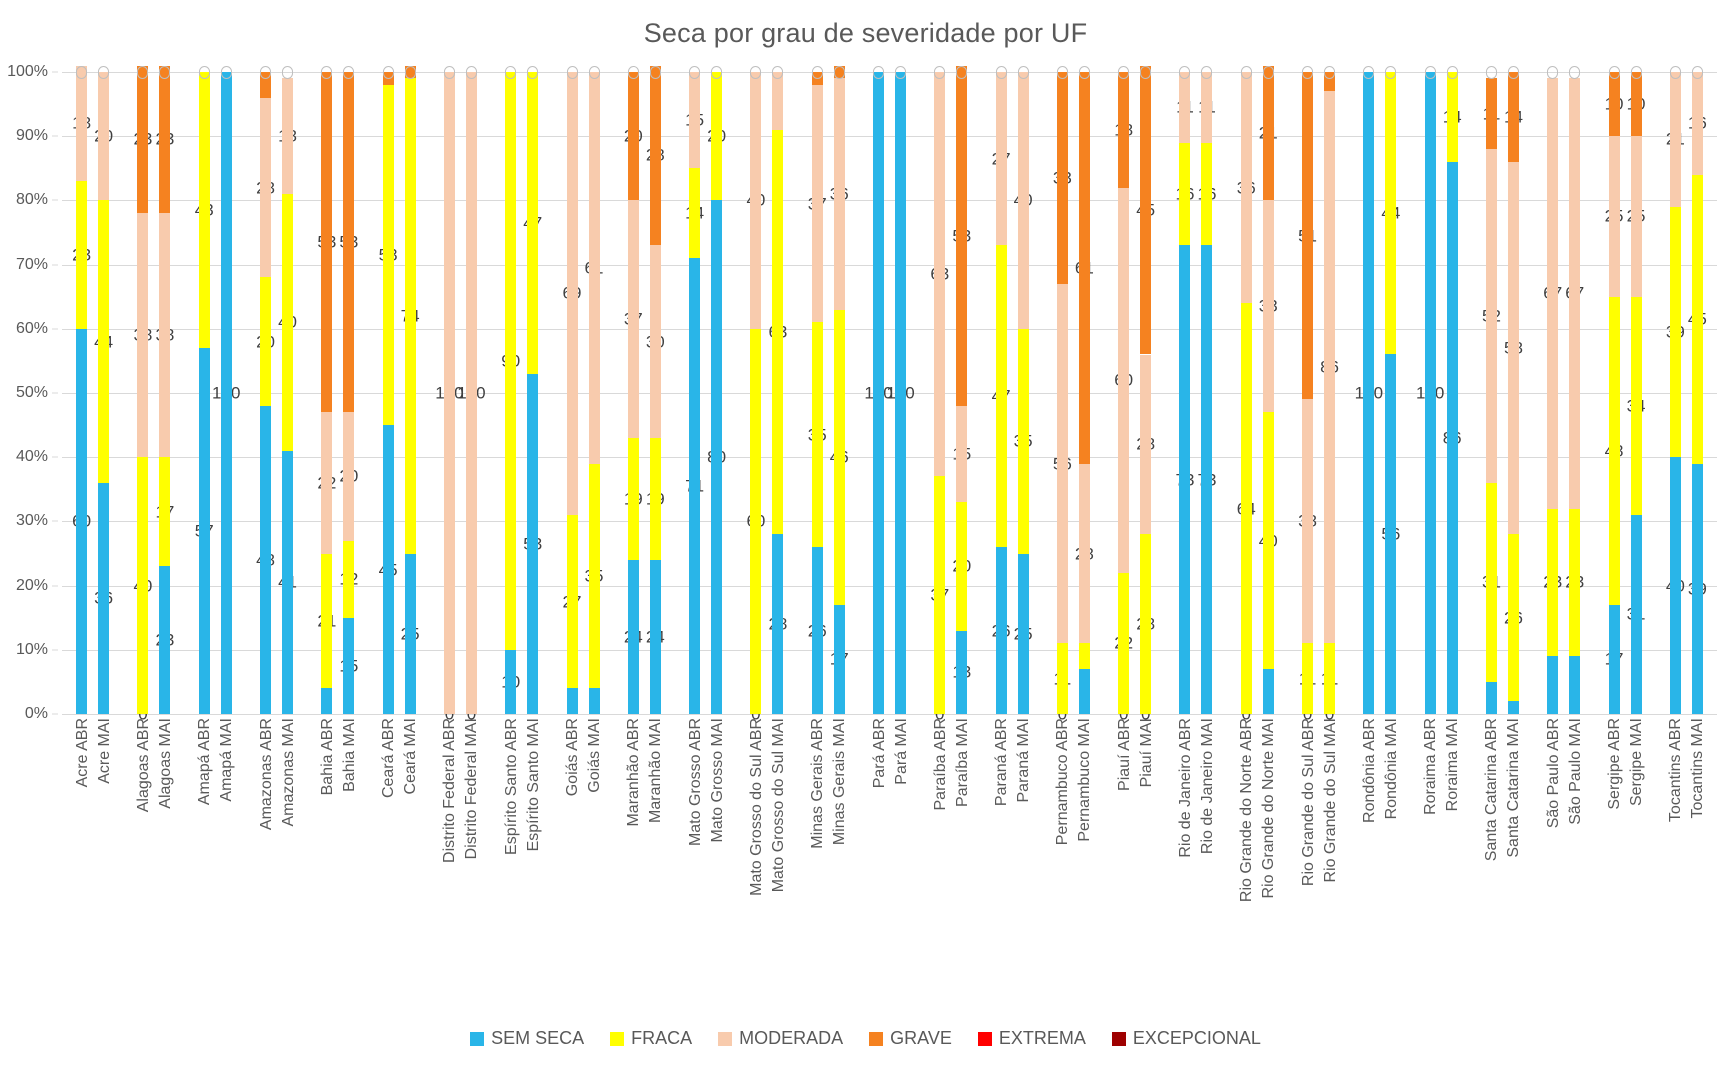 Image resolution: width=1731 pixels, height=1080 pixels. Describe the element at coordinates (780, 1038) in the screenshot. I see `legend-item: MODERADA` at that location.